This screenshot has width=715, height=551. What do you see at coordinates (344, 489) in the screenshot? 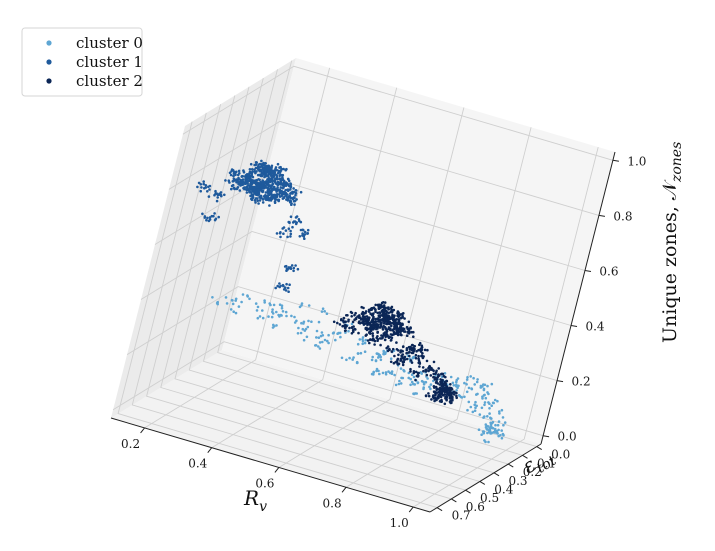
I see `x-tick-mark` at bounding box center [344, 489].